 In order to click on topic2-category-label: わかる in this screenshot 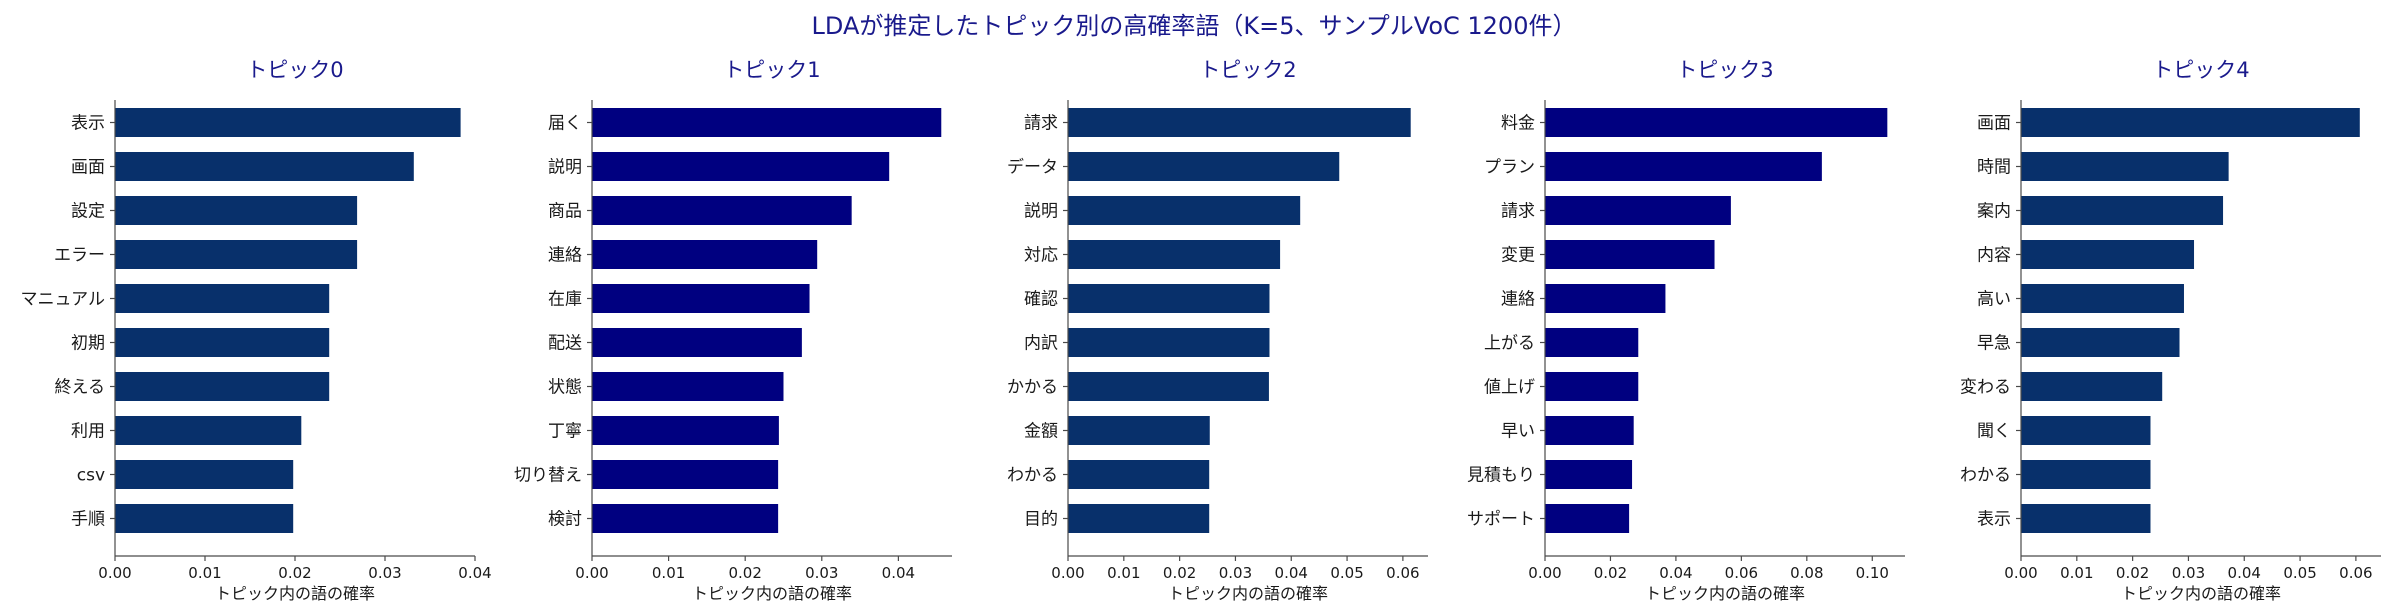, I will do `click(1032, 476)`.